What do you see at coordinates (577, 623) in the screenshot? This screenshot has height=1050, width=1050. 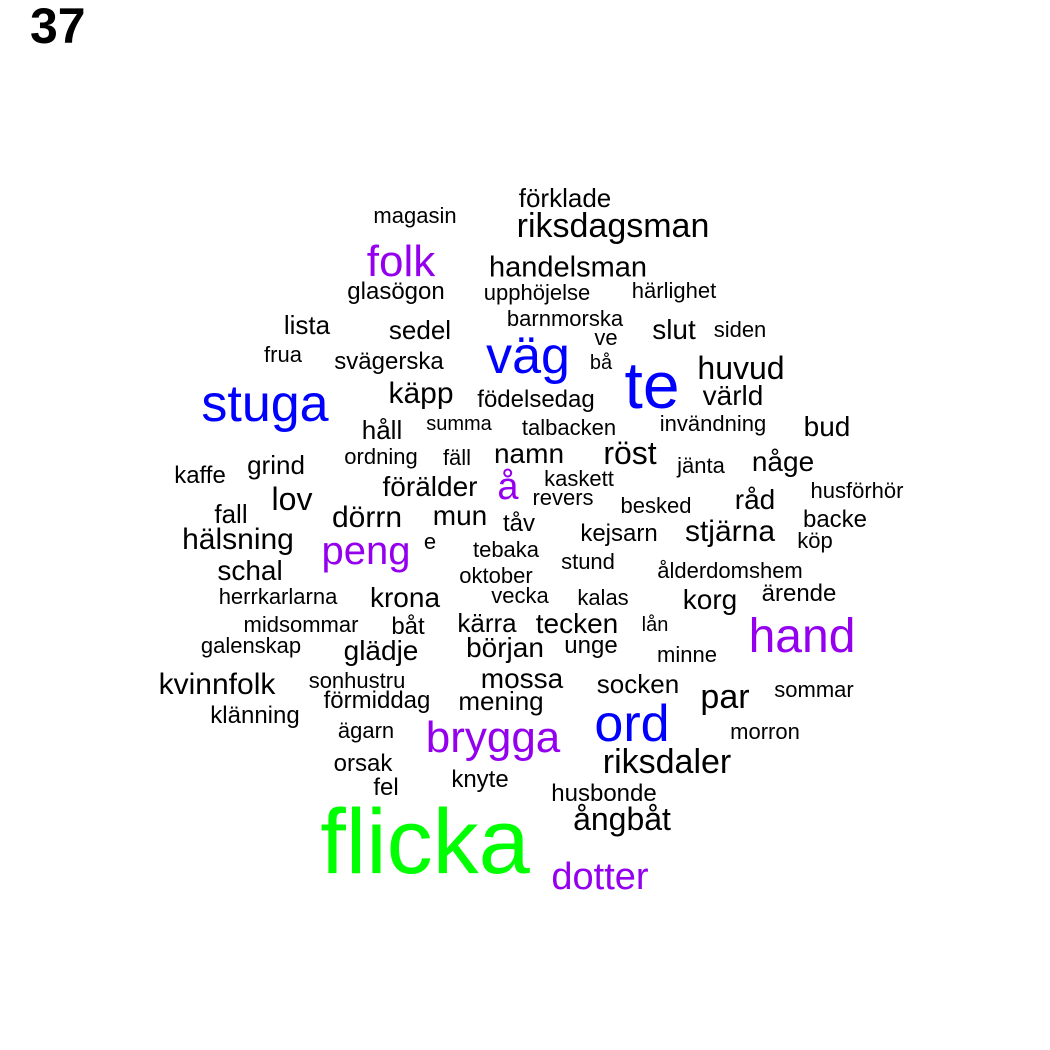 I see `word-78: tecken` at bounding box center [577, 623].